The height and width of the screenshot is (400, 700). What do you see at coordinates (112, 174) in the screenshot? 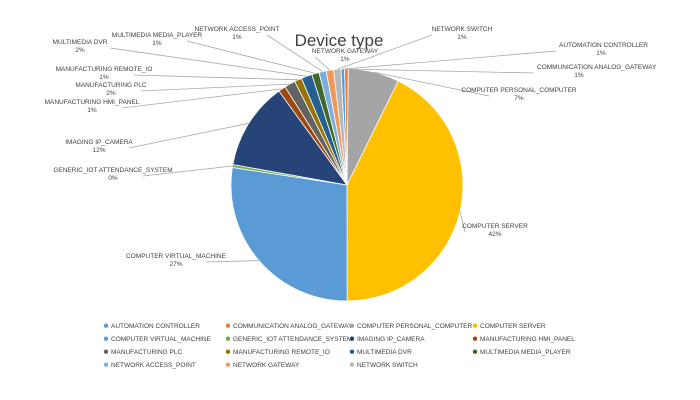
I see `slice-label-generic-iot-attendance-system: GENERIC_IOT ATTENDANCE_SYSTEM 0%` at bounding box center [112, 174].